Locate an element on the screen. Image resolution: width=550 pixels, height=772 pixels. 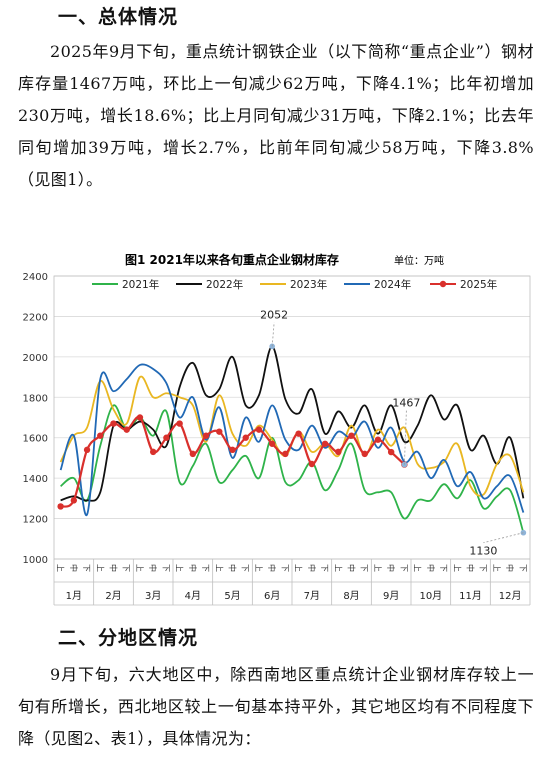
legend-label: 2021年 is located at coordinates (140, 284).